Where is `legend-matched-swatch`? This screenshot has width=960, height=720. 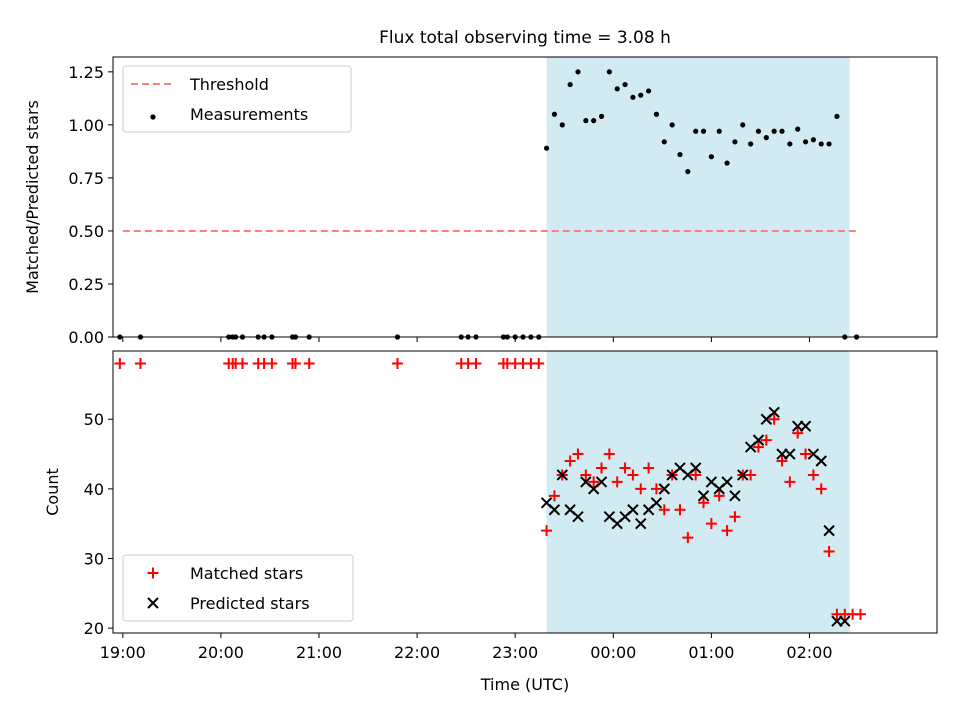
legend-matched-swatch is located at coordinates (153, 573).